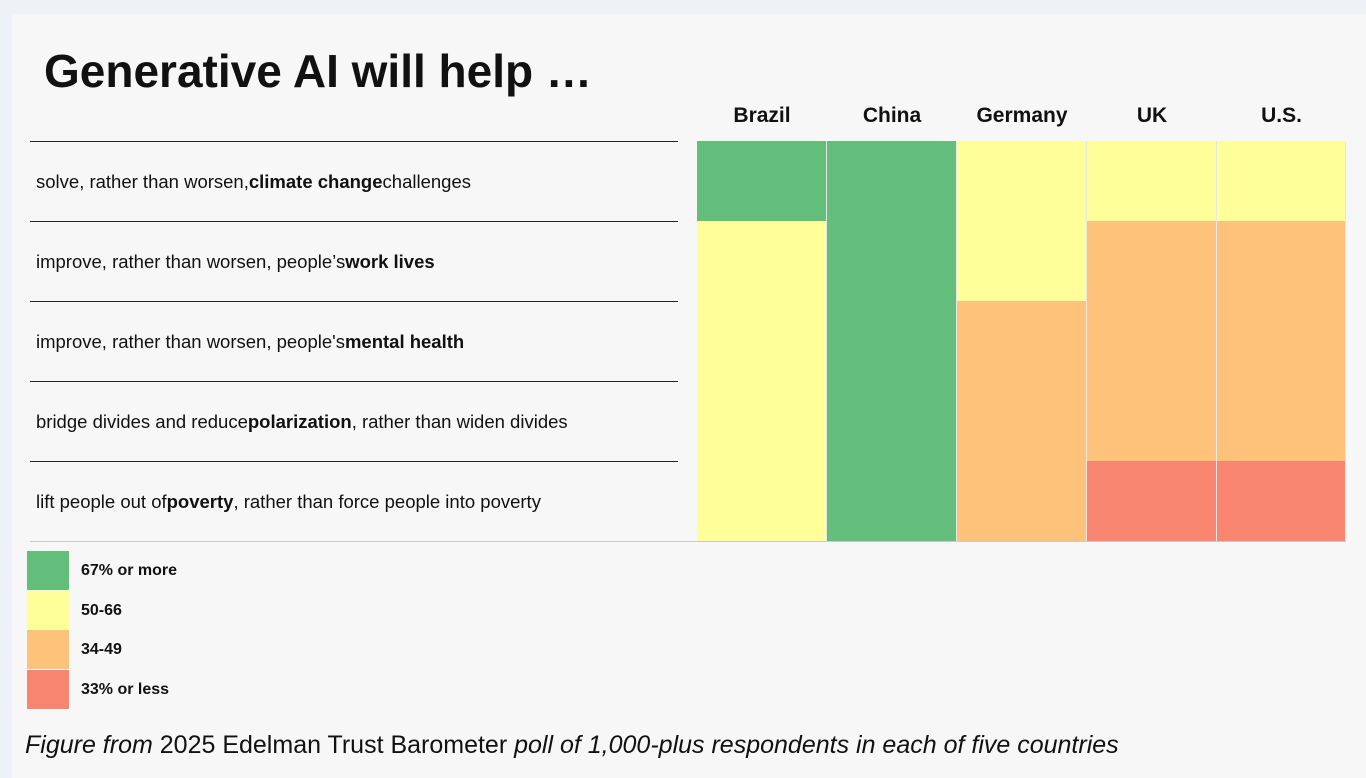 The image size is (1366, 778). I want to click on row-label-text: improve, rather than worsen, people’s, so click(191, 261).